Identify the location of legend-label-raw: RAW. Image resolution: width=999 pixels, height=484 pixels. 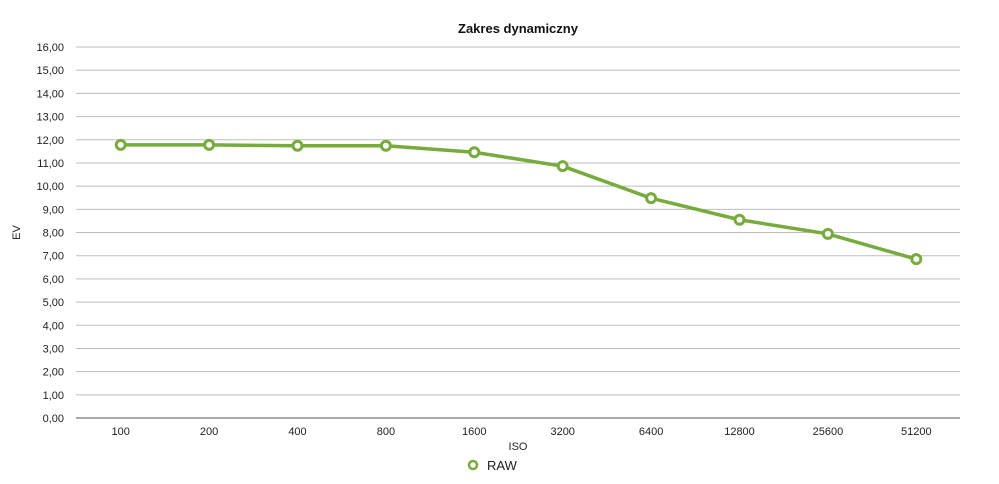
(502, 465).